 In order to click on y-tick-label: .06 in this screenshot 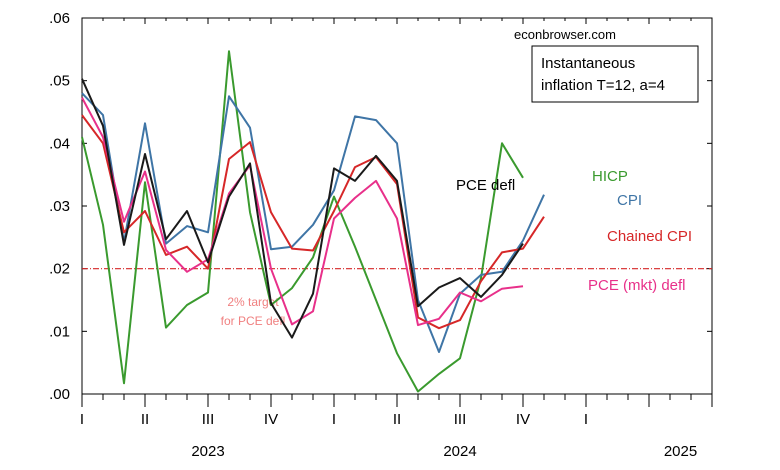, I will do `click(59, 18)`.